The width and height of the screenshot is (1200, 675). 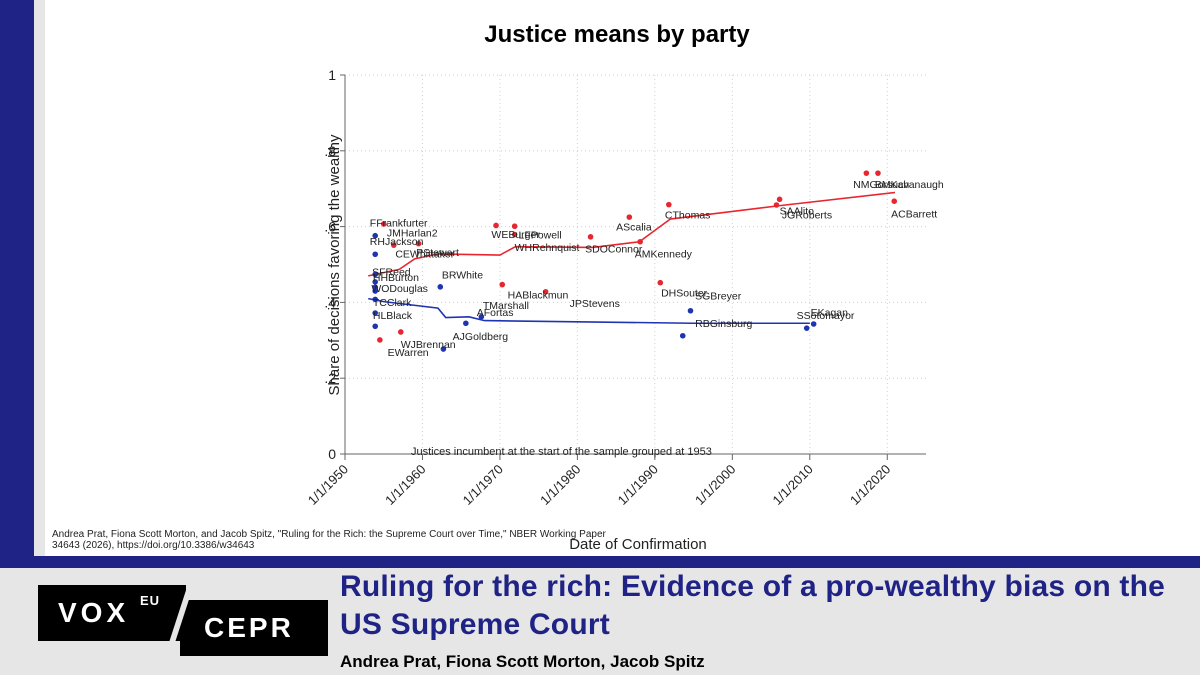 I want to click on point-label: HLBlack, so click(x=393, y=316).